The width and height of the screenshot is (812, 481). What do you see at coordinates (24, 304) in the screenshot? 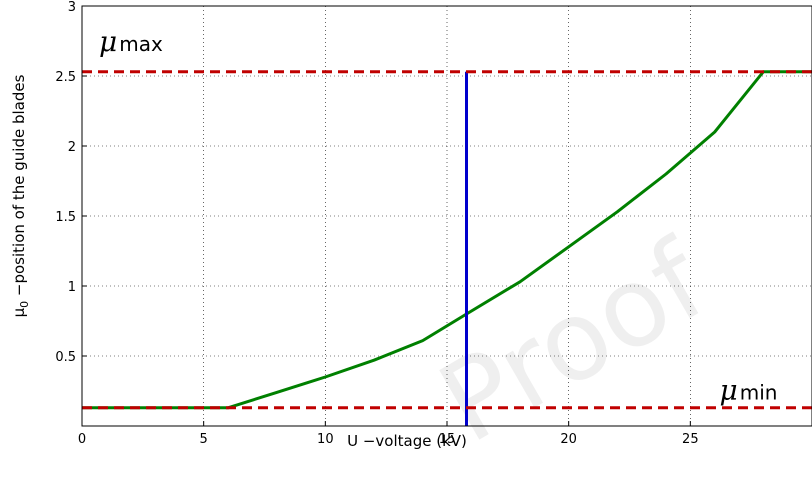
I see `y-axis-label-subscript: 0` at bounding box center [24, 304].